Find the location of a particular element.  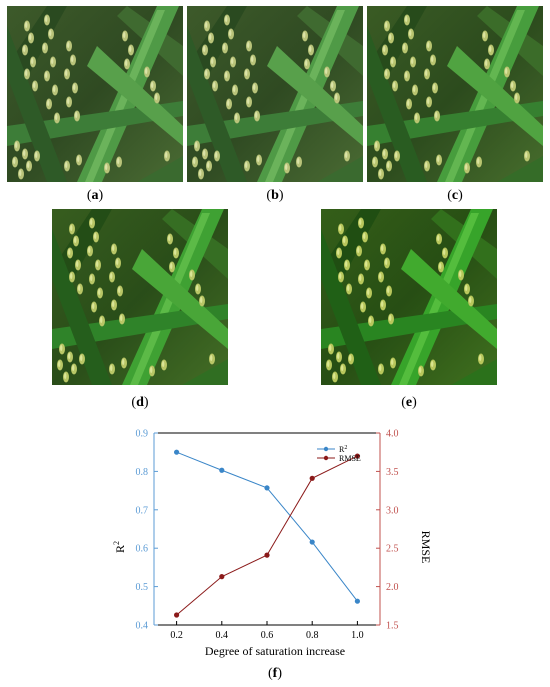

left-tick-label: 0.6 is located at coordinates (142, 549).